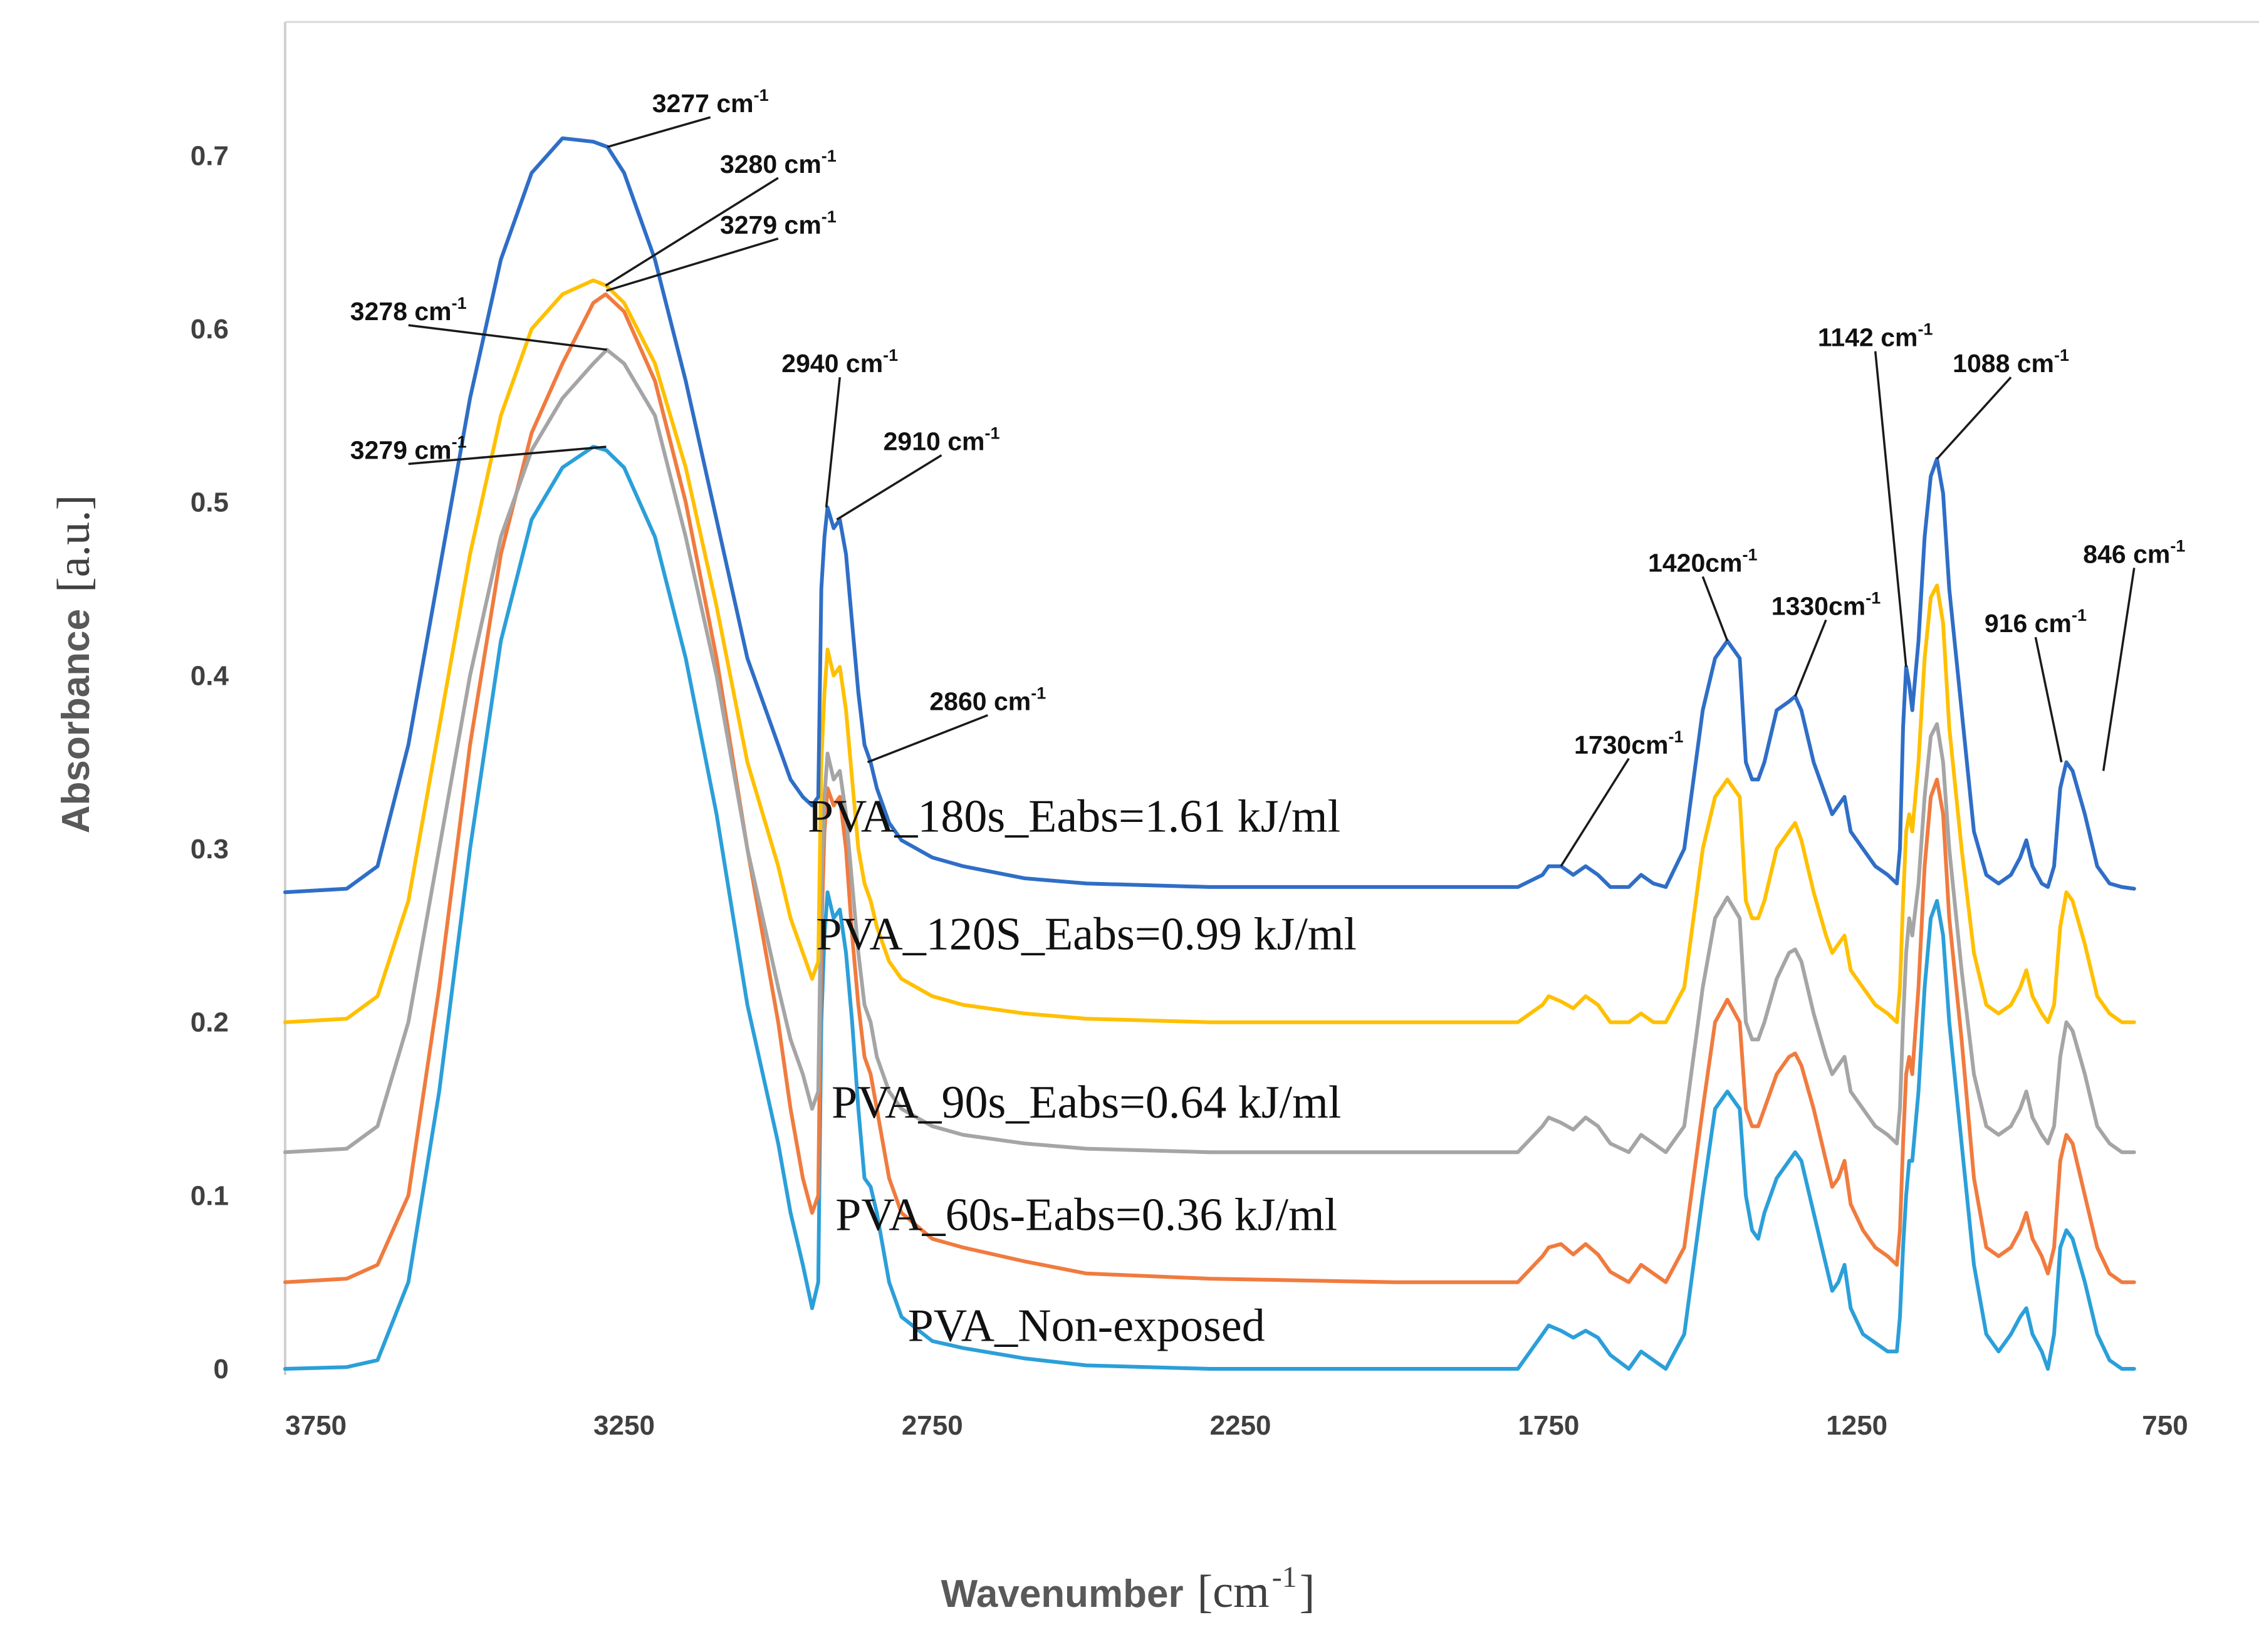 Image resolution: width=2259 pixels, height=1652 pixels. I want to click on x-tick-label: 1750, so click(1548, 1425).